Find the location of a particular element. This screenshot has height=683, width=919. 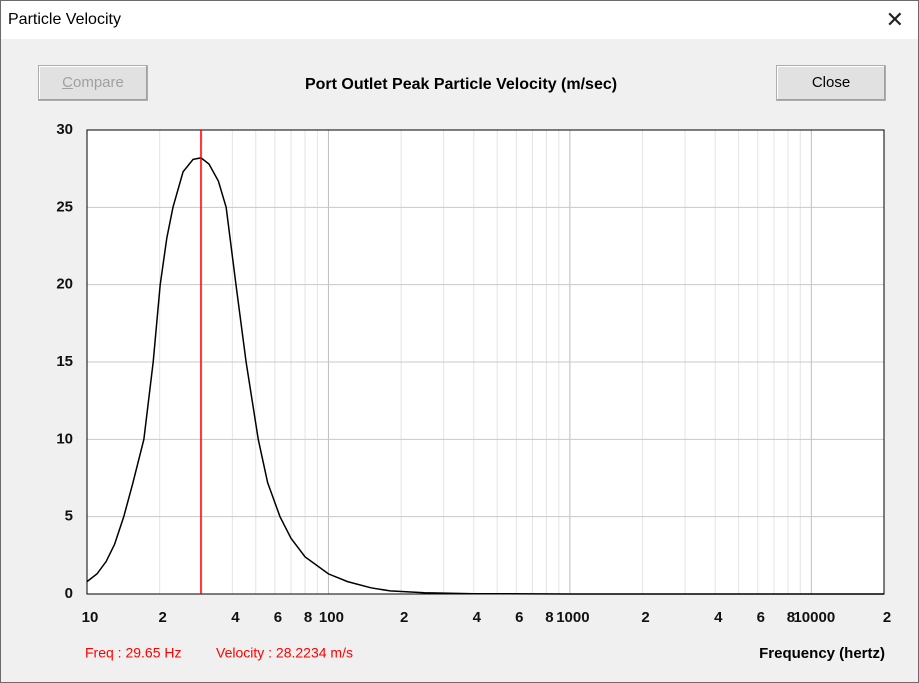

freq-readout: Freq : 29.65 Hz is located at coordinates (133, 653).